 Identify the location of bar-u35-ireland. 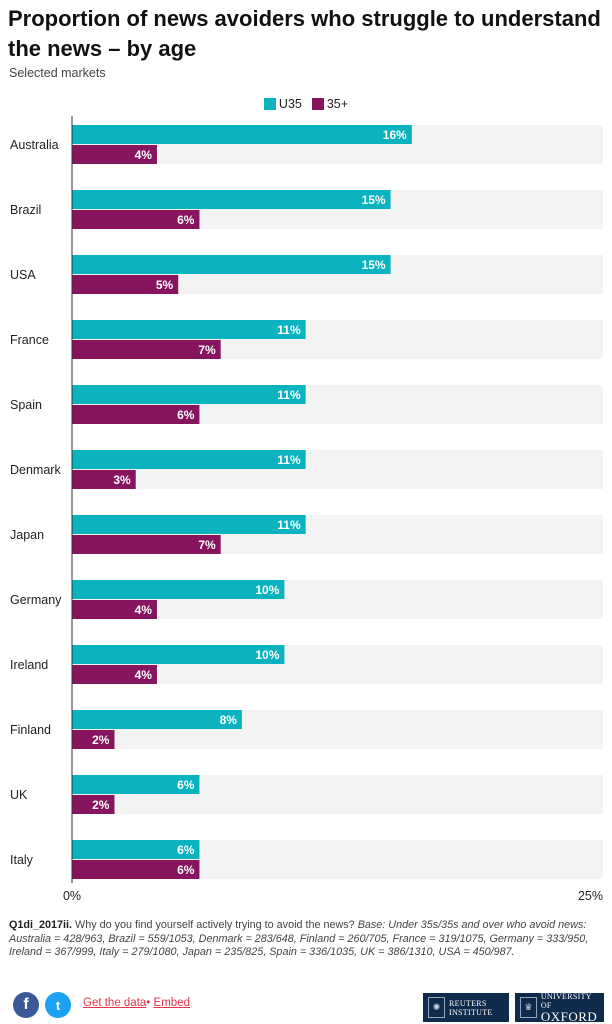
(178, 654).